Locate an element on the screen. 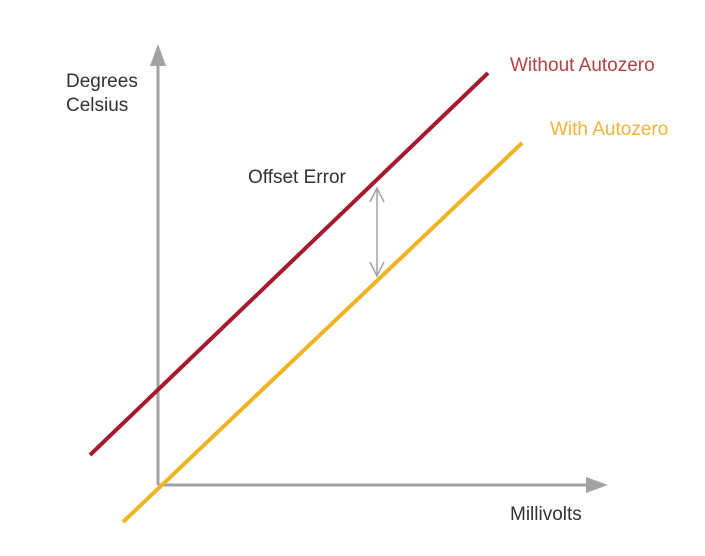 Image resolution: width=705 pixels, height=556 pixels. offset-arrow-head-bottom is located at coordinates (377, 269).